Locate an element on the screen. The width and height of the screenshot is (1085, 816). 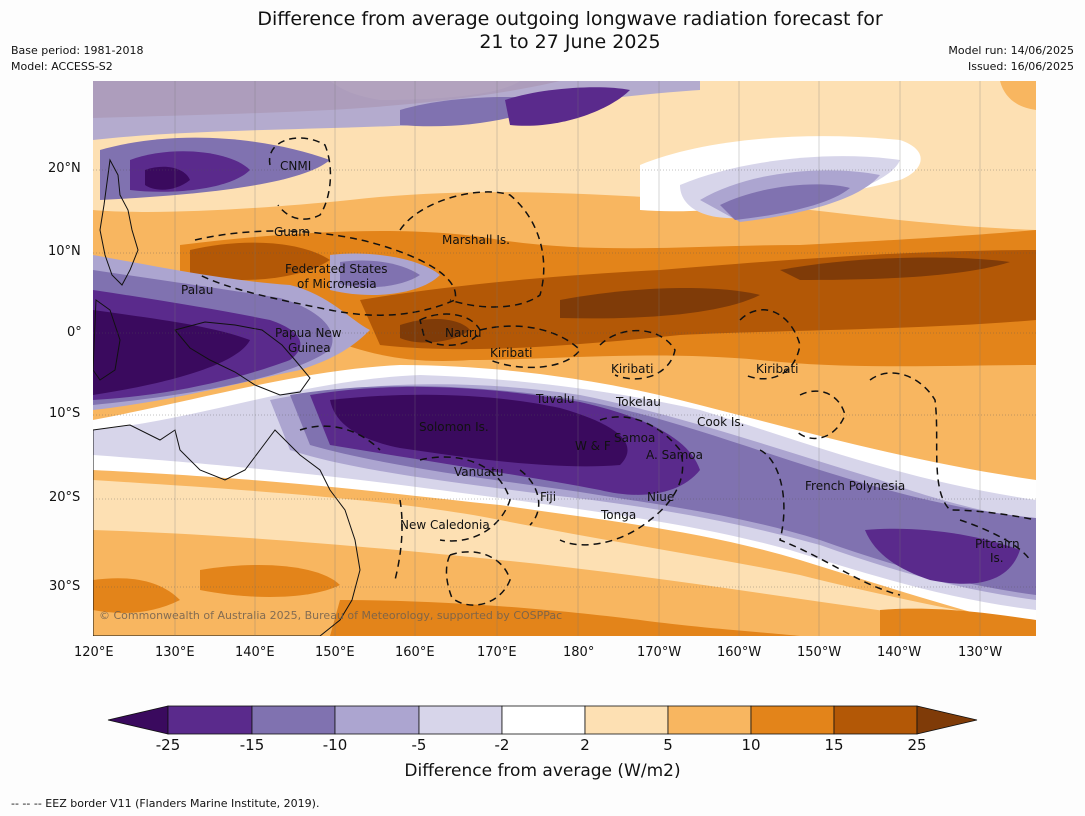
colorbar-extend-high is located at coordinates (947, 720).